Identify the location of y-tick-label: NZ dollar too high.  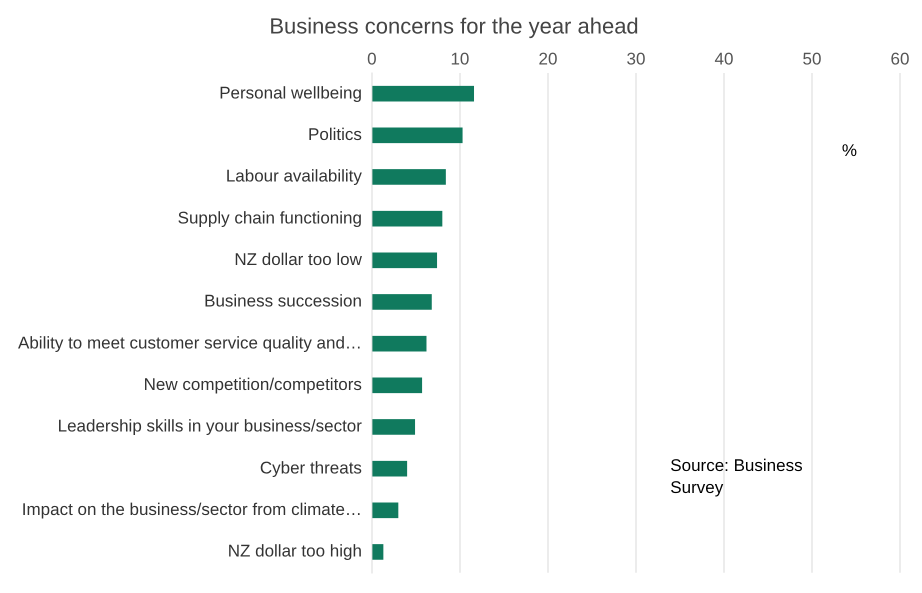
(295, 551).